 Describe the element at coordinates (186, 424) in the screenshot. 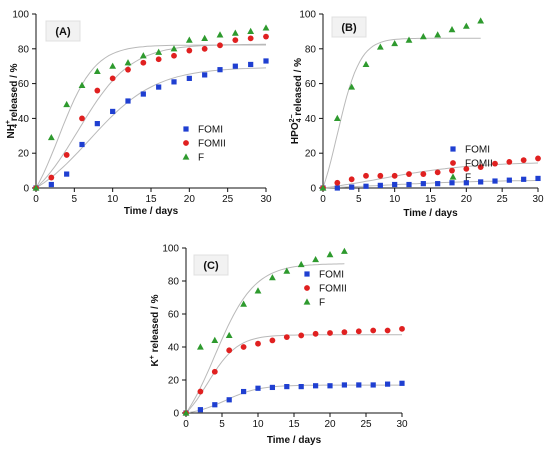

I see `x-tick-label: 0` at that location.